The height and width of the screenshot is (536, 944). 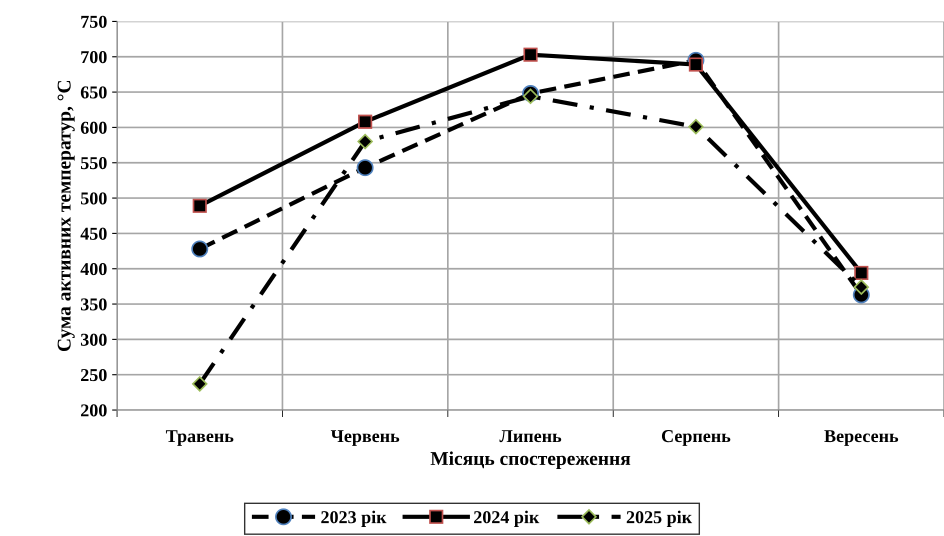 What do you see at coordinates (861, 438) in the screenshot?
I see `x-tick-label: Вересень` at bounding box center [861, 438].